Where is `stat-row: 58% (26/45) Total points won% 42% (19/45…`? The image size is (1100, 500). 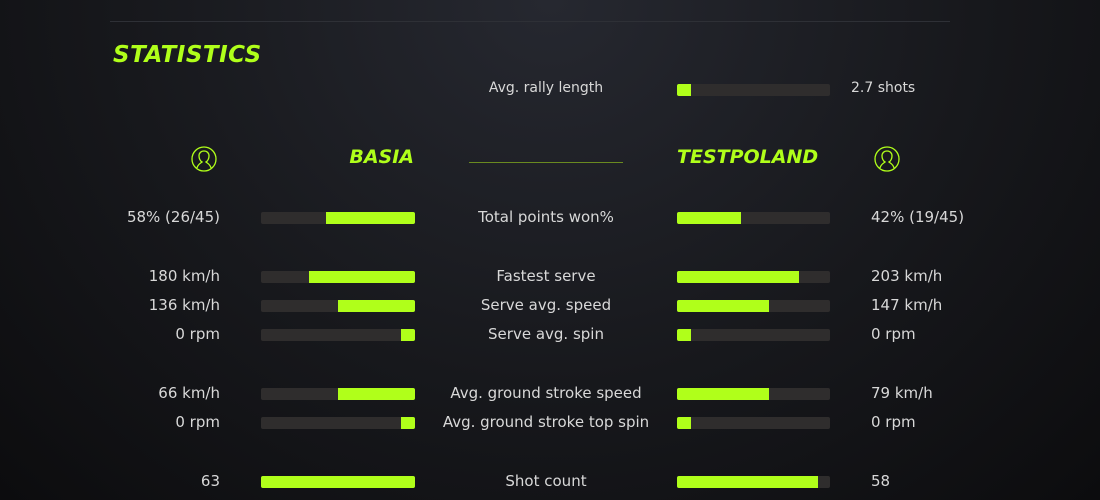
stat-row: 58% (26/45) Total points won% 42% (19/45… is located at coordinates (550, 218).